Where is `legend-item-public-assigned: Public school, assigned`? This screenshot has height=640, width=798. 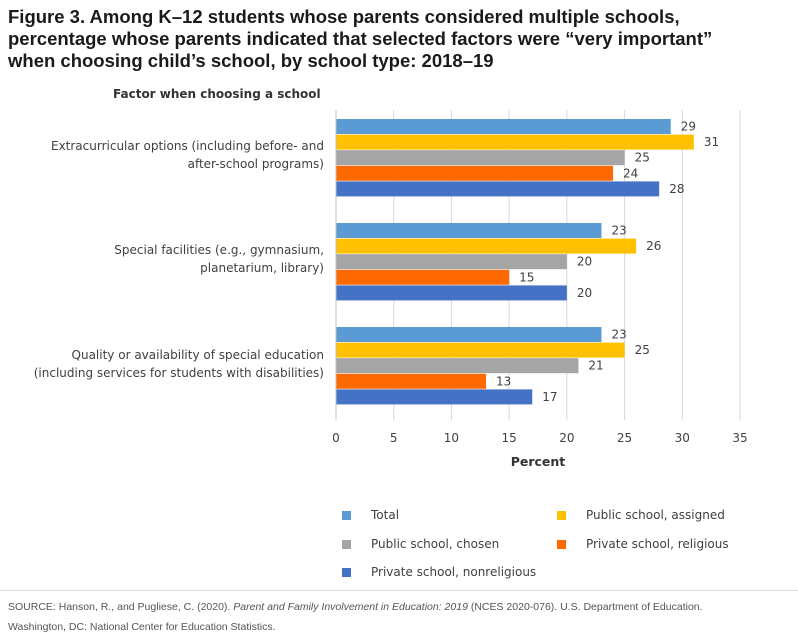 legend-item-public-assigned: Public school, assigned is located at coordinates (641, 515).